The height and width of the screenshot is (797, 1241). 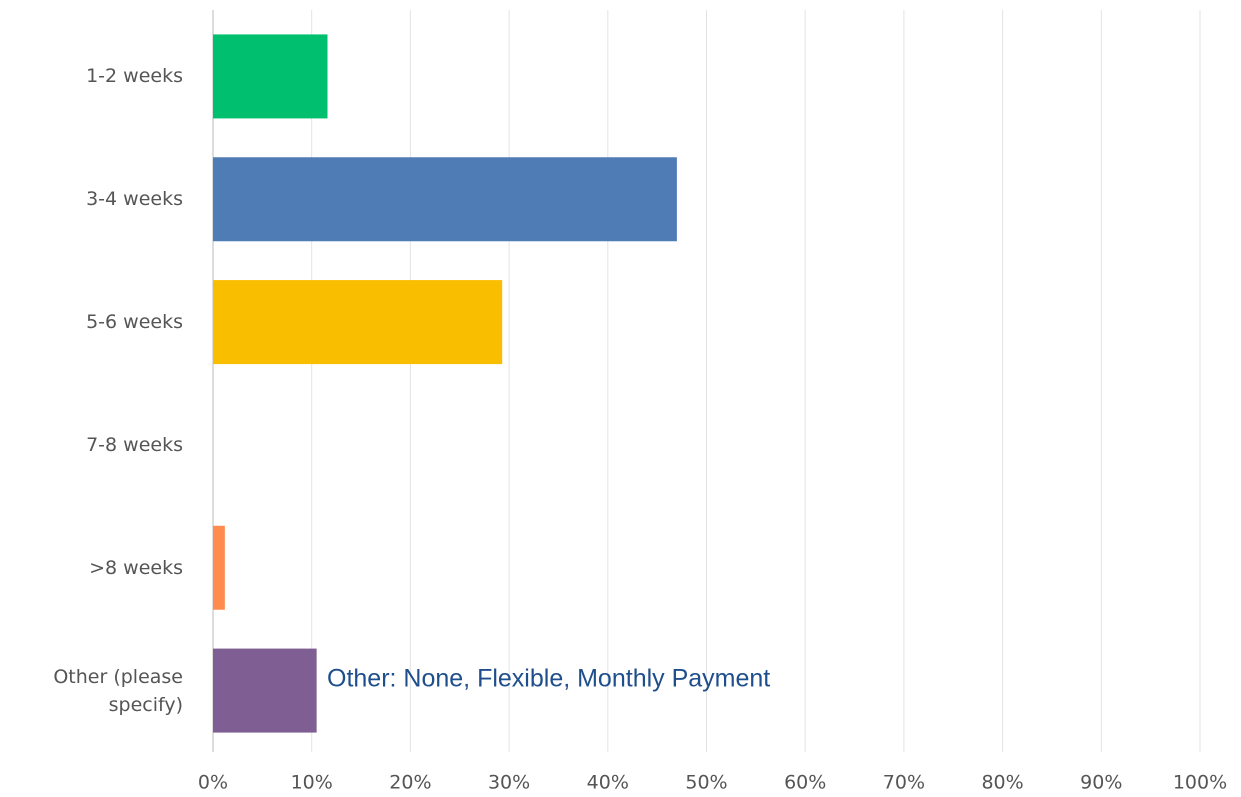 I want to click on x-tick-label: 60%, so click(x=805, y=783).